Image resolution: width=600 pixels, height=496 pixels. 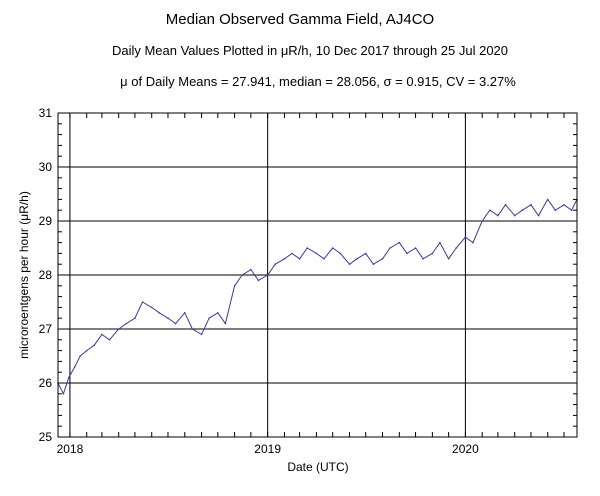 I want to click on y-tick-label: 27, so click(x=46, y=329).